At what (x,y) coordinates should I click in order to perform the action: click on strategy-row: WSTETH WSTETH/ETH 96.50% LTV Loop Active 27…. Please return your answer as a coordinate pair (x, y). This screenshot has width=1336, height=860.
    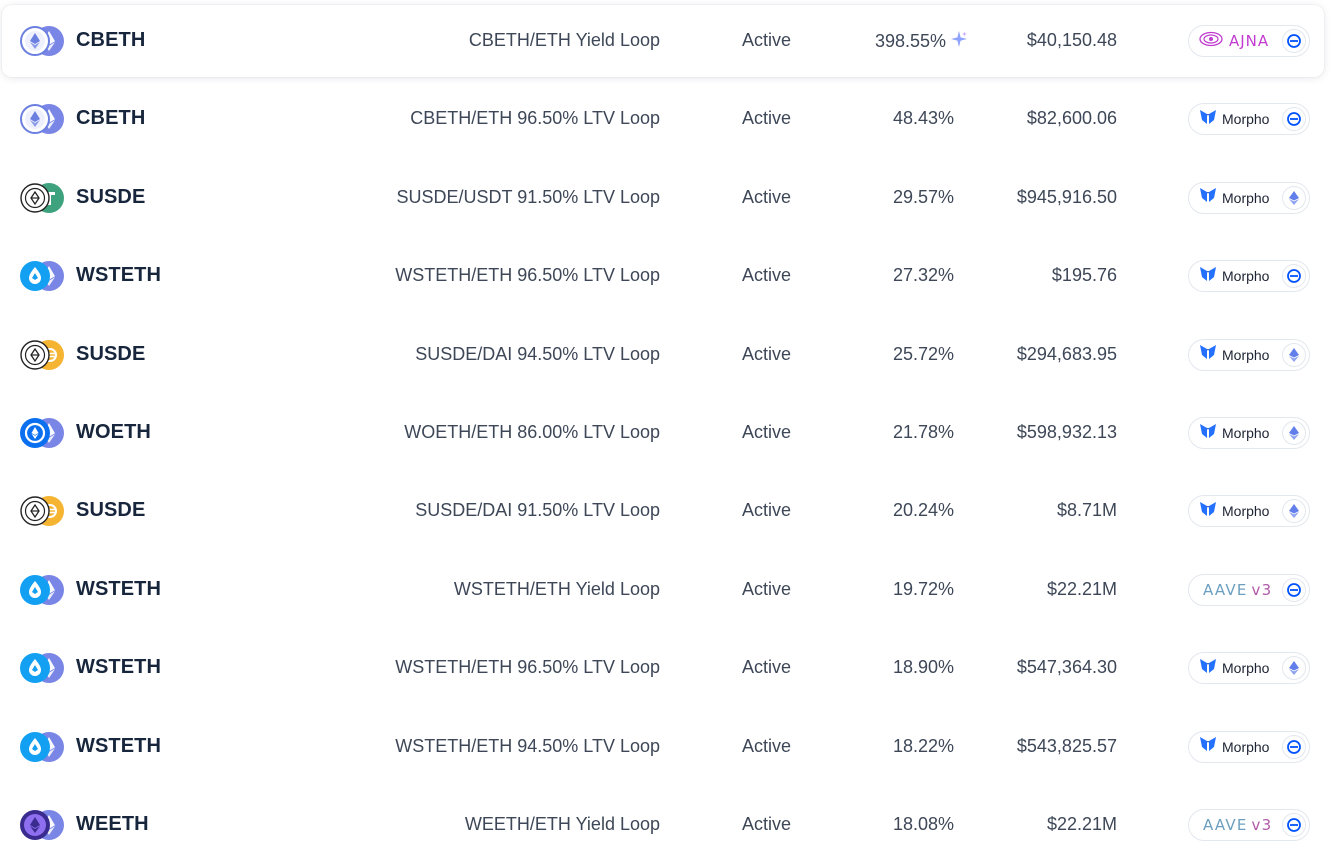
    Looking at the image, I should click on (663, 276).